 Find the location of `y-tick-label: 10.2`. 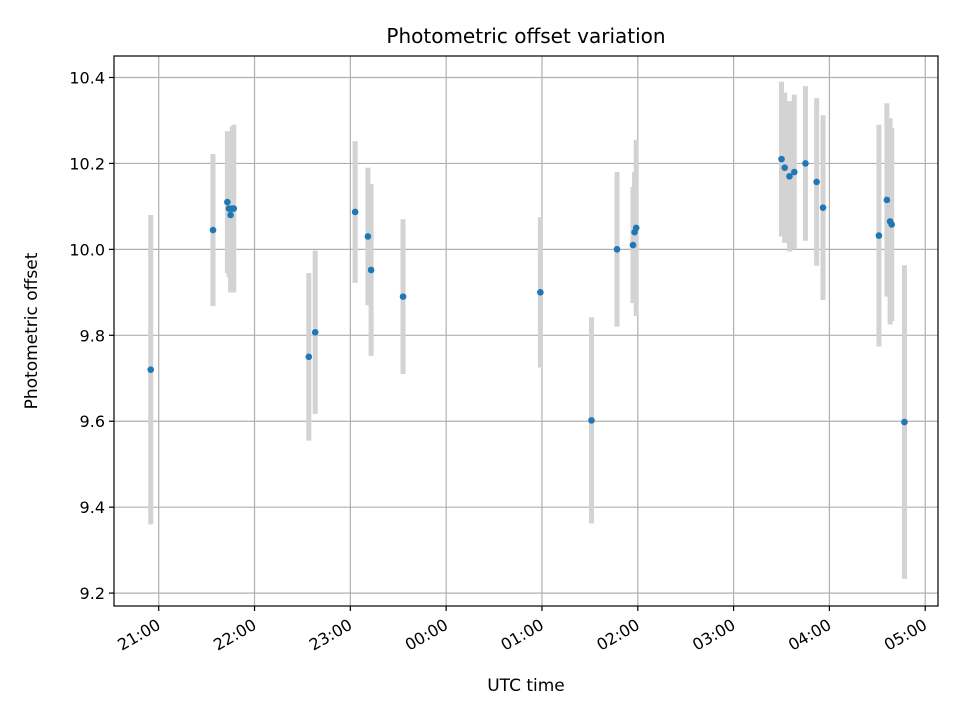

y-tick-label: 10.2 is located at coordinates (87, 163).